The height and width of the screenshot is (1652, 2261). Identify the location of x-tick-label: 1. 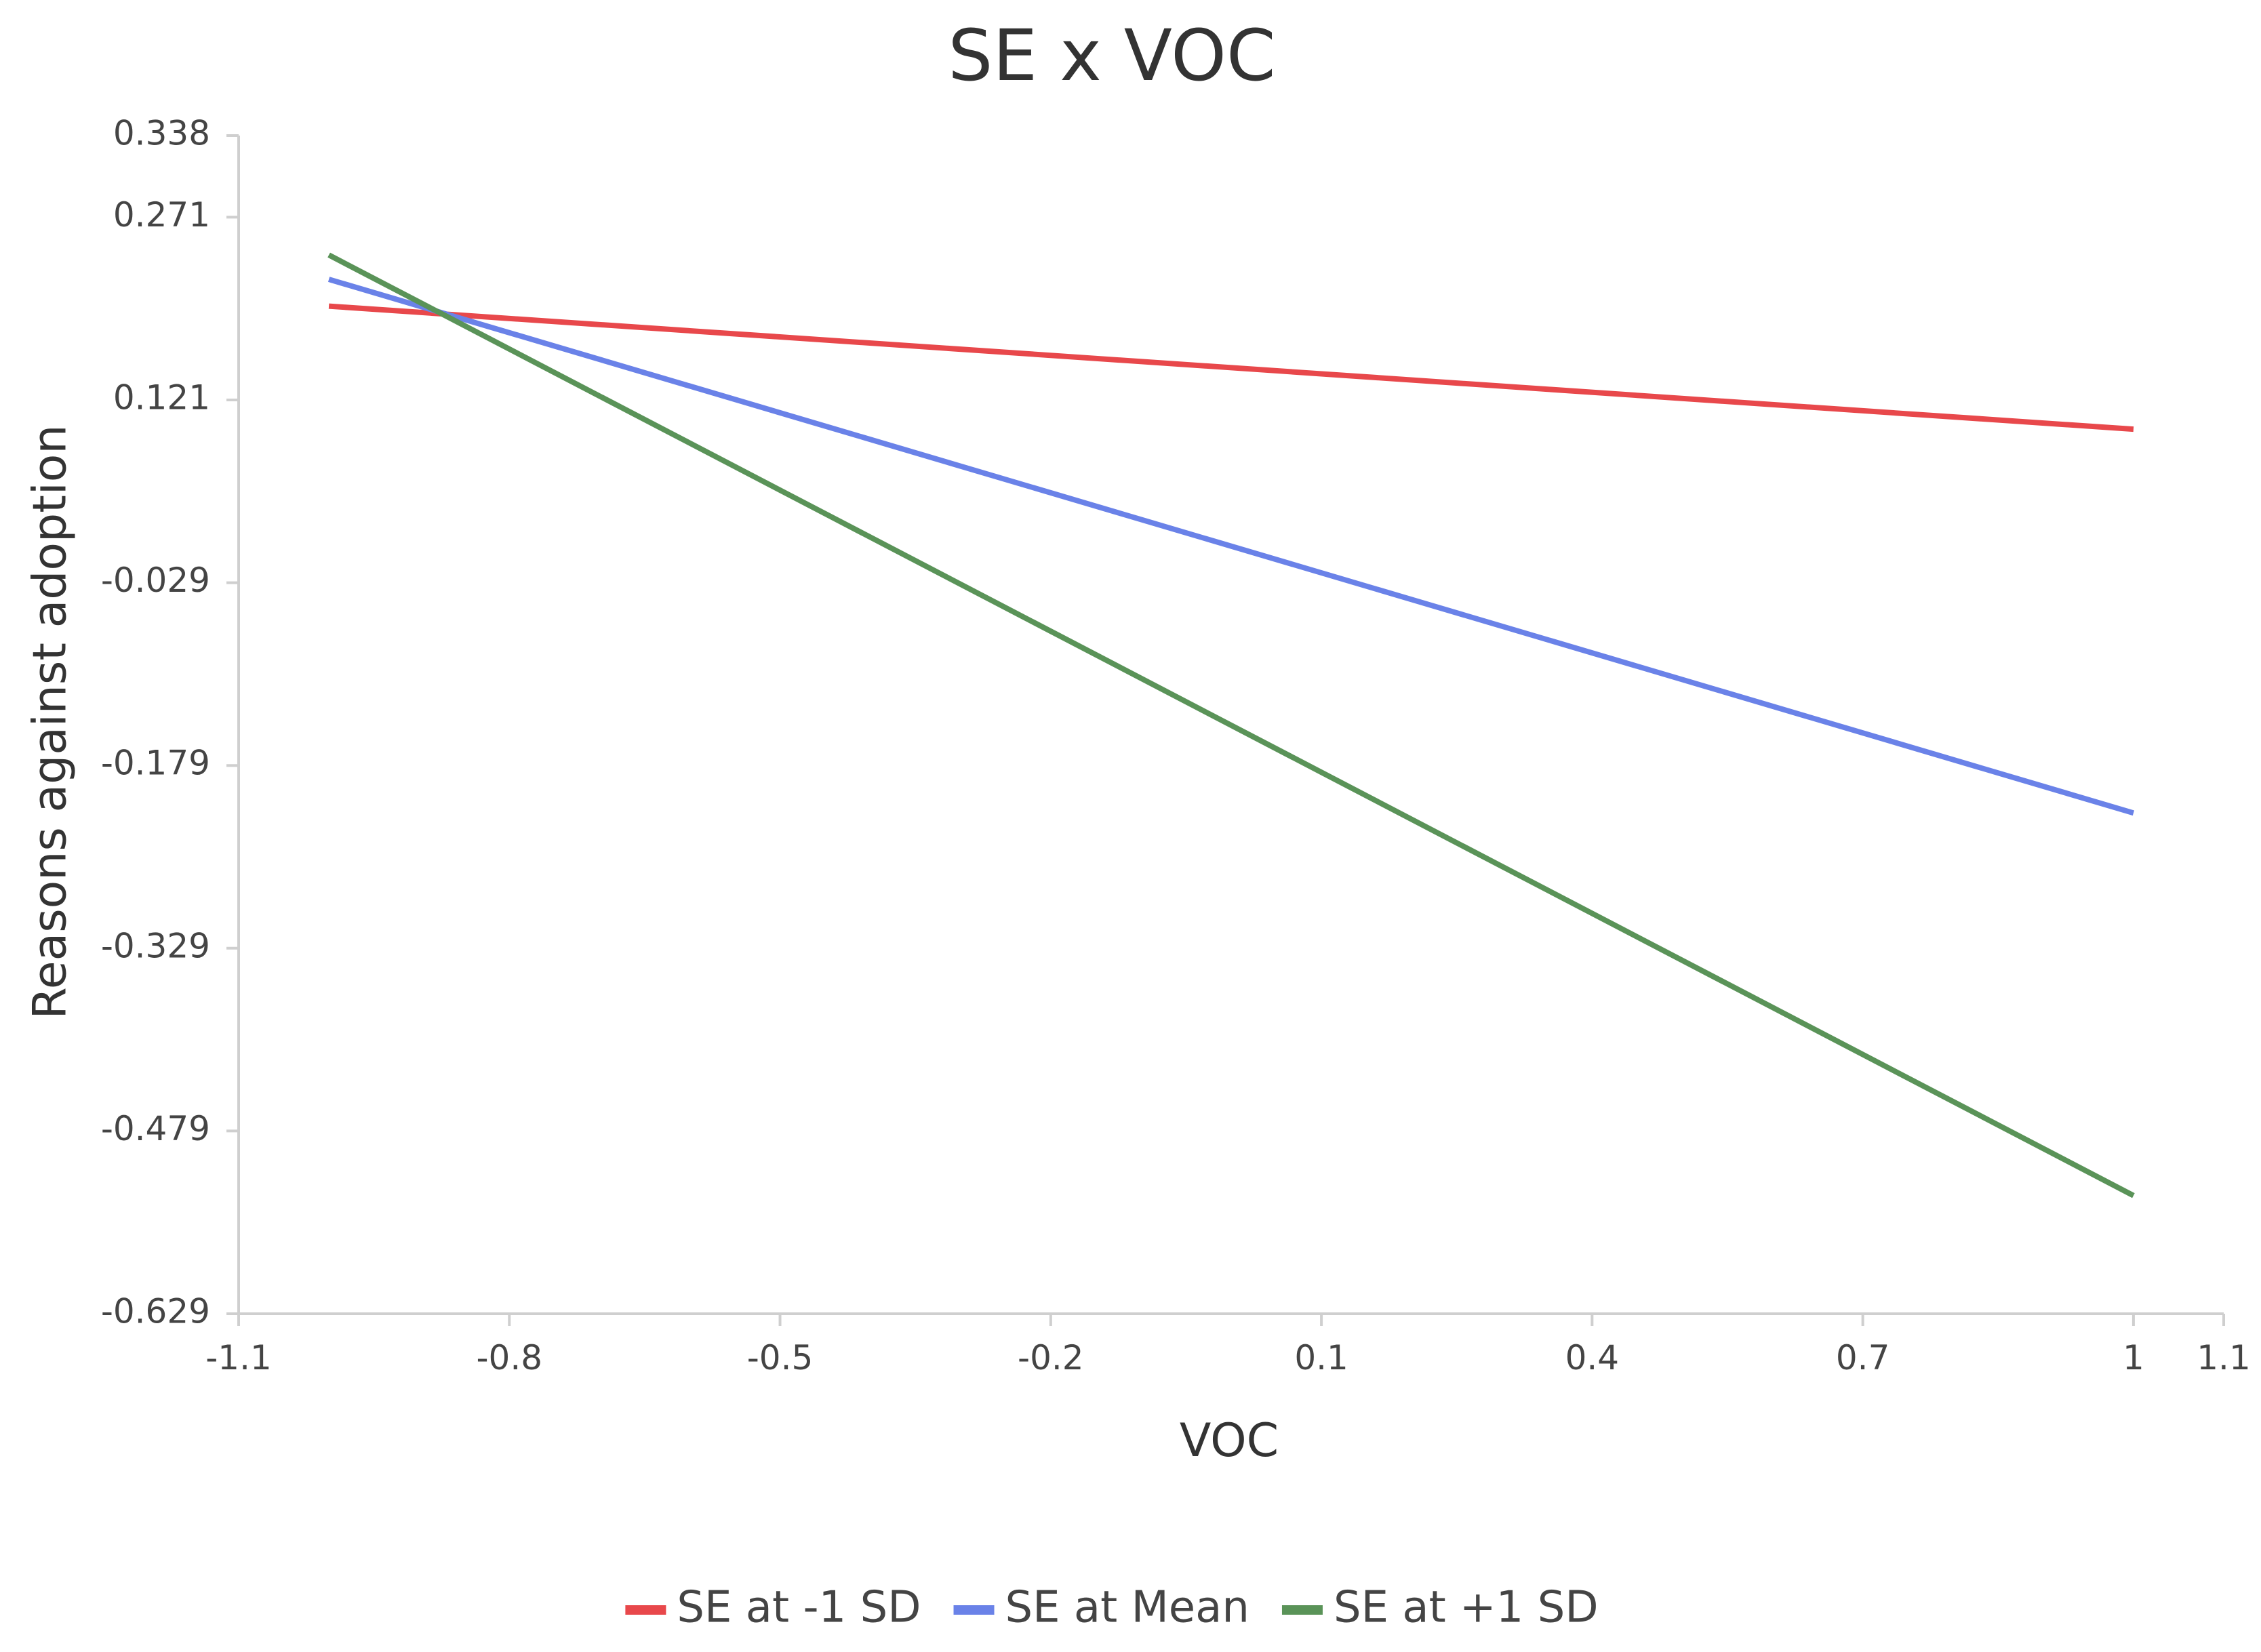
(2133, 1357).